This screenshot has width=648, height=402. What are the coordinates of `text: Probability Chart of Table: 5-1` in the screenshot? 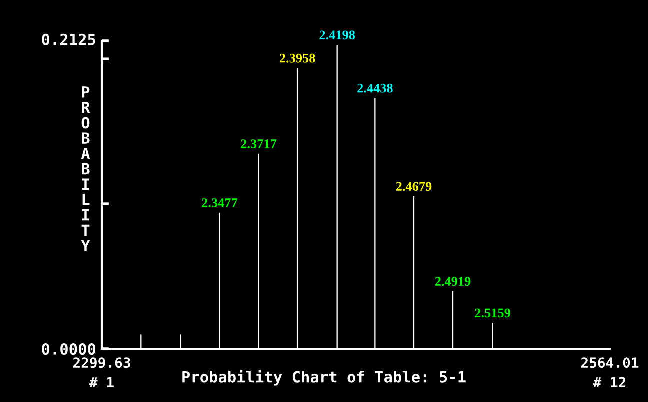 It's located at (324, 378).